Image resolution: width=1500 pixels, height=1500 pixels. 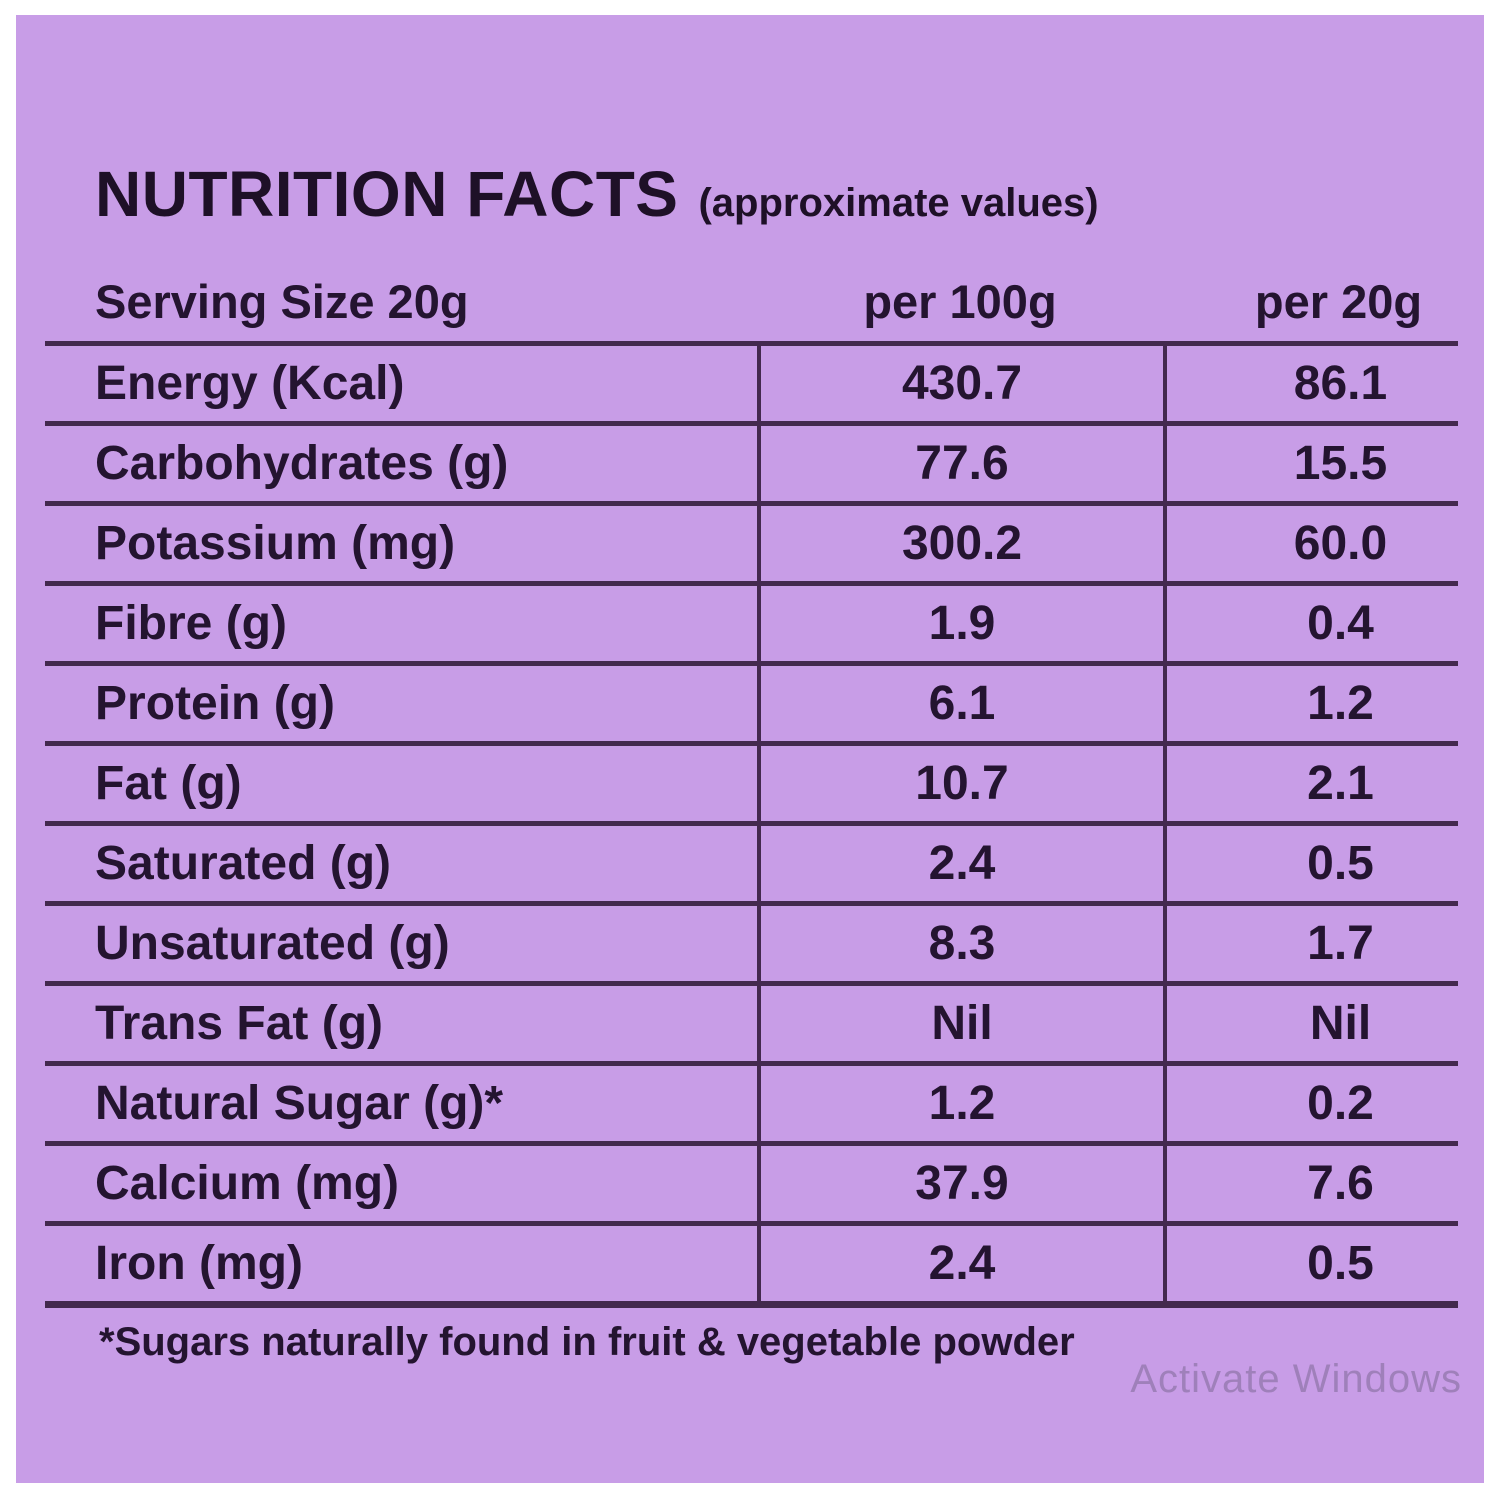 I want to click on nutrient-name: Iron (mg), so click(x=199, y=1263).